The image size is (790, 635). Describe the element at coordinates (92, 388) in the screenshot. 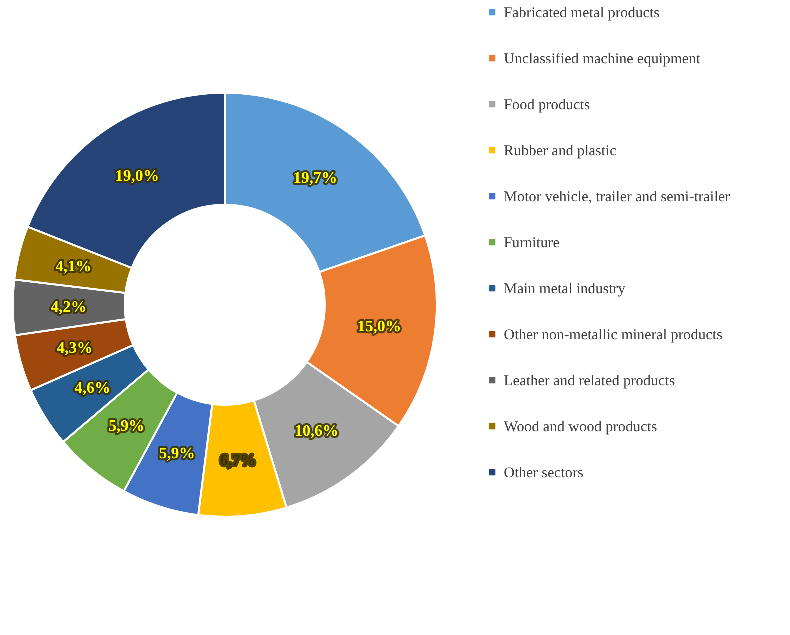

I see `data-label: 4,6%` at that location.